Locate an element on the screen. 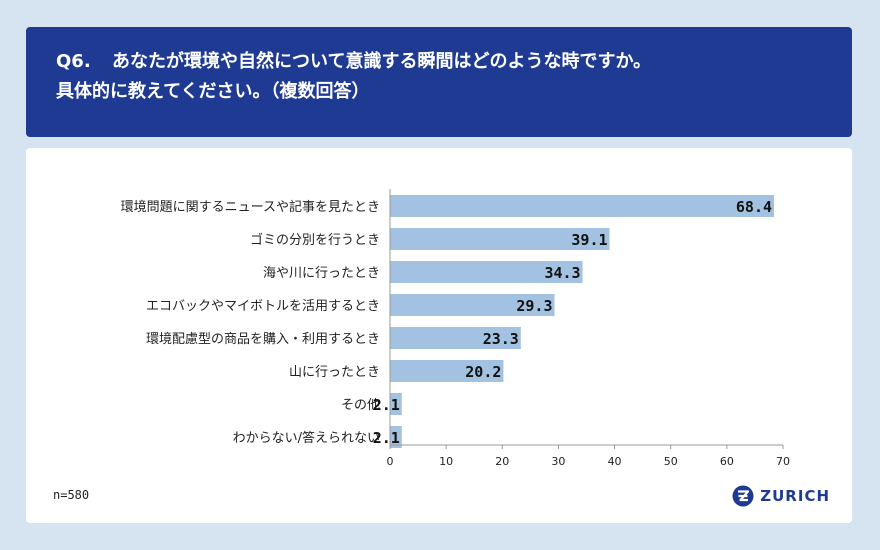  zurich-z-icon is located at coordinates (743, 496).